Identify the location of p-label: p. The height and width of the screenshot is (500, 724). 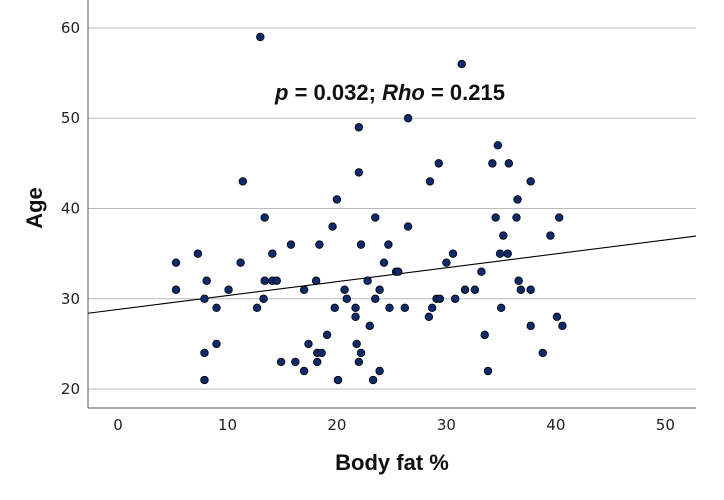
(281, 92).